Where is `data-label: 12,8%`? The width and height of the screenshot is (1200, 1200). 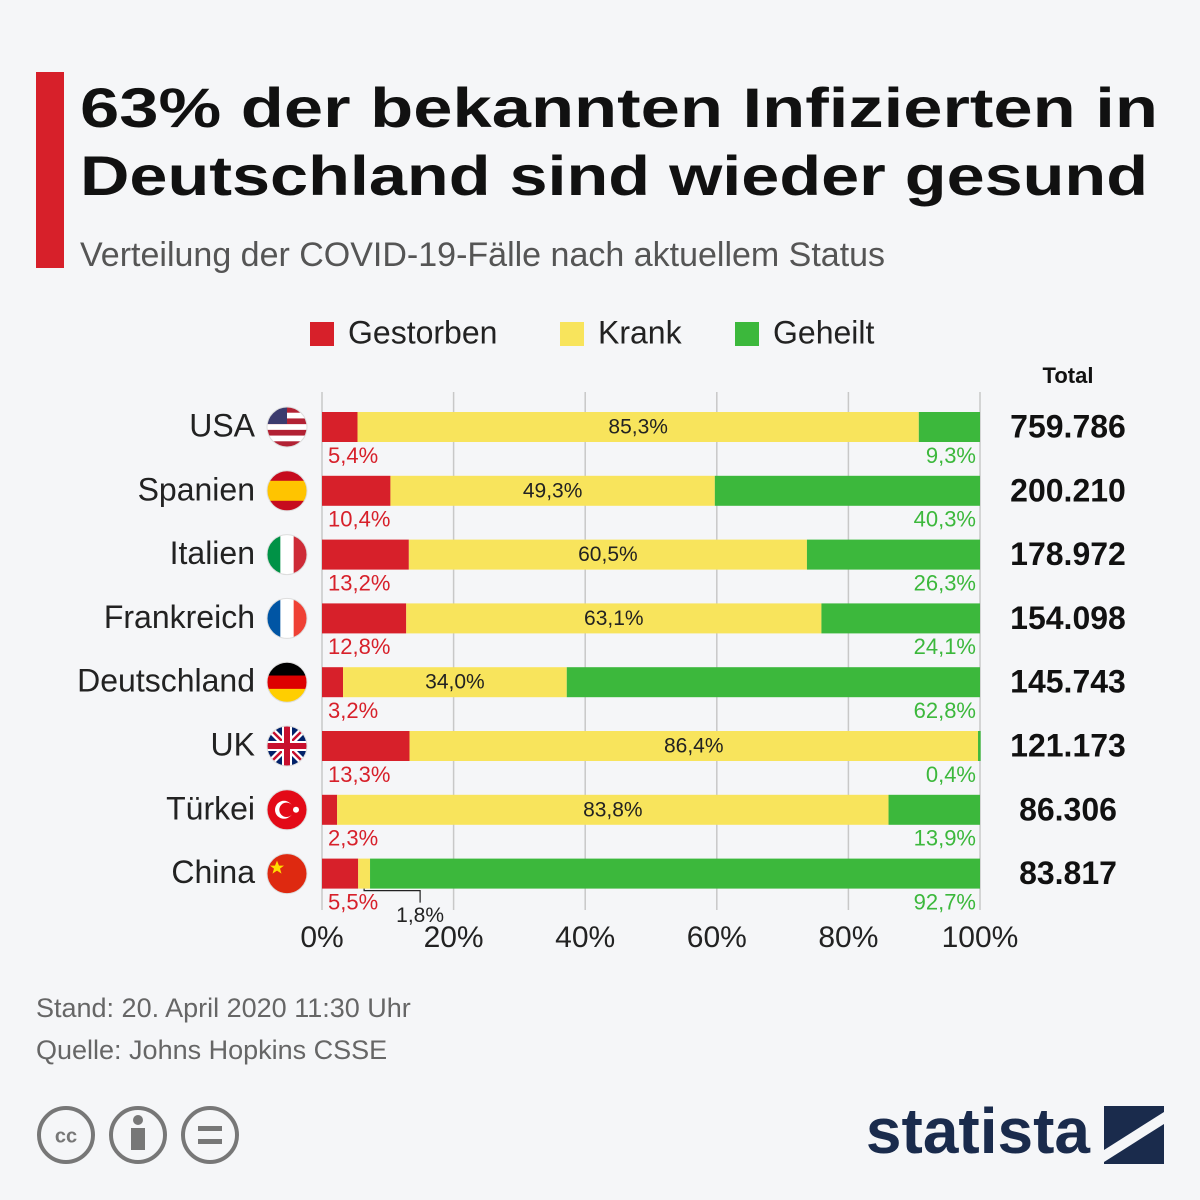
data-label: 12,8% is located at coordinates (359, 646).